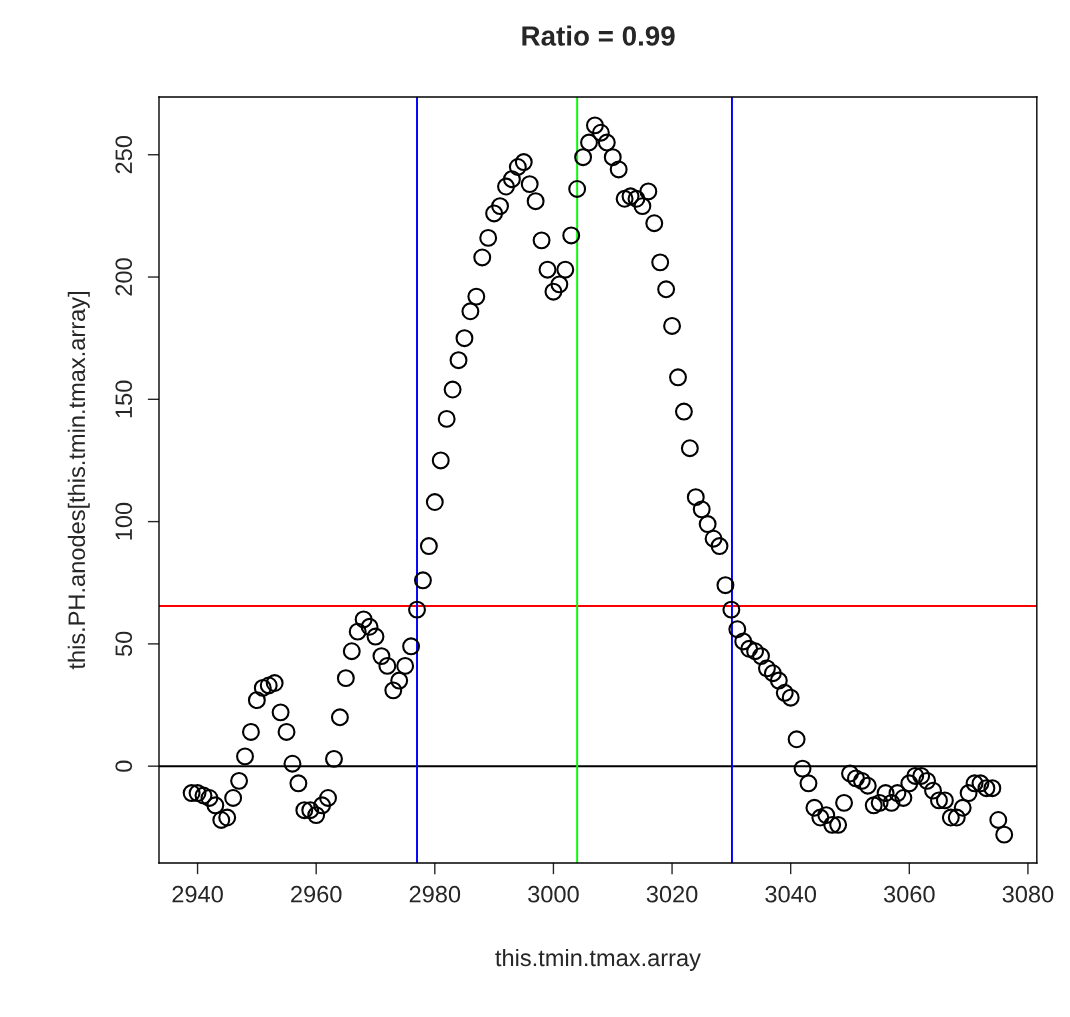  What do you see at coordinates (316, 894) in the screenshot?
I see `x-tick-label: 2960` at bounding box center [316, 894].